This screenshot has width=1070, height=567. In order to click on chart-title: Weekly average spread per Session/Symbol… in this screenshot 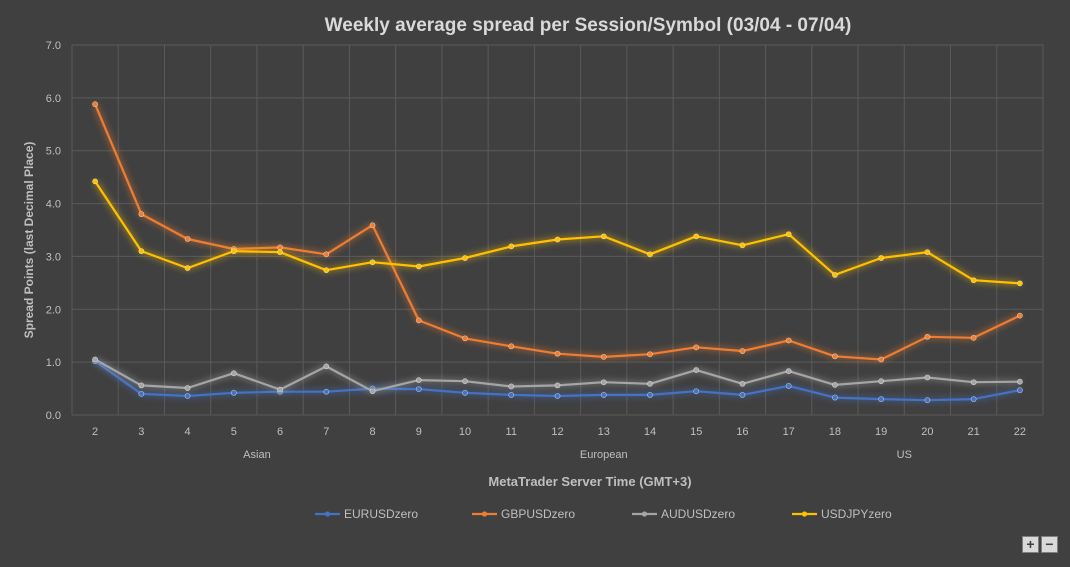, I will do `click(588, 25)`.